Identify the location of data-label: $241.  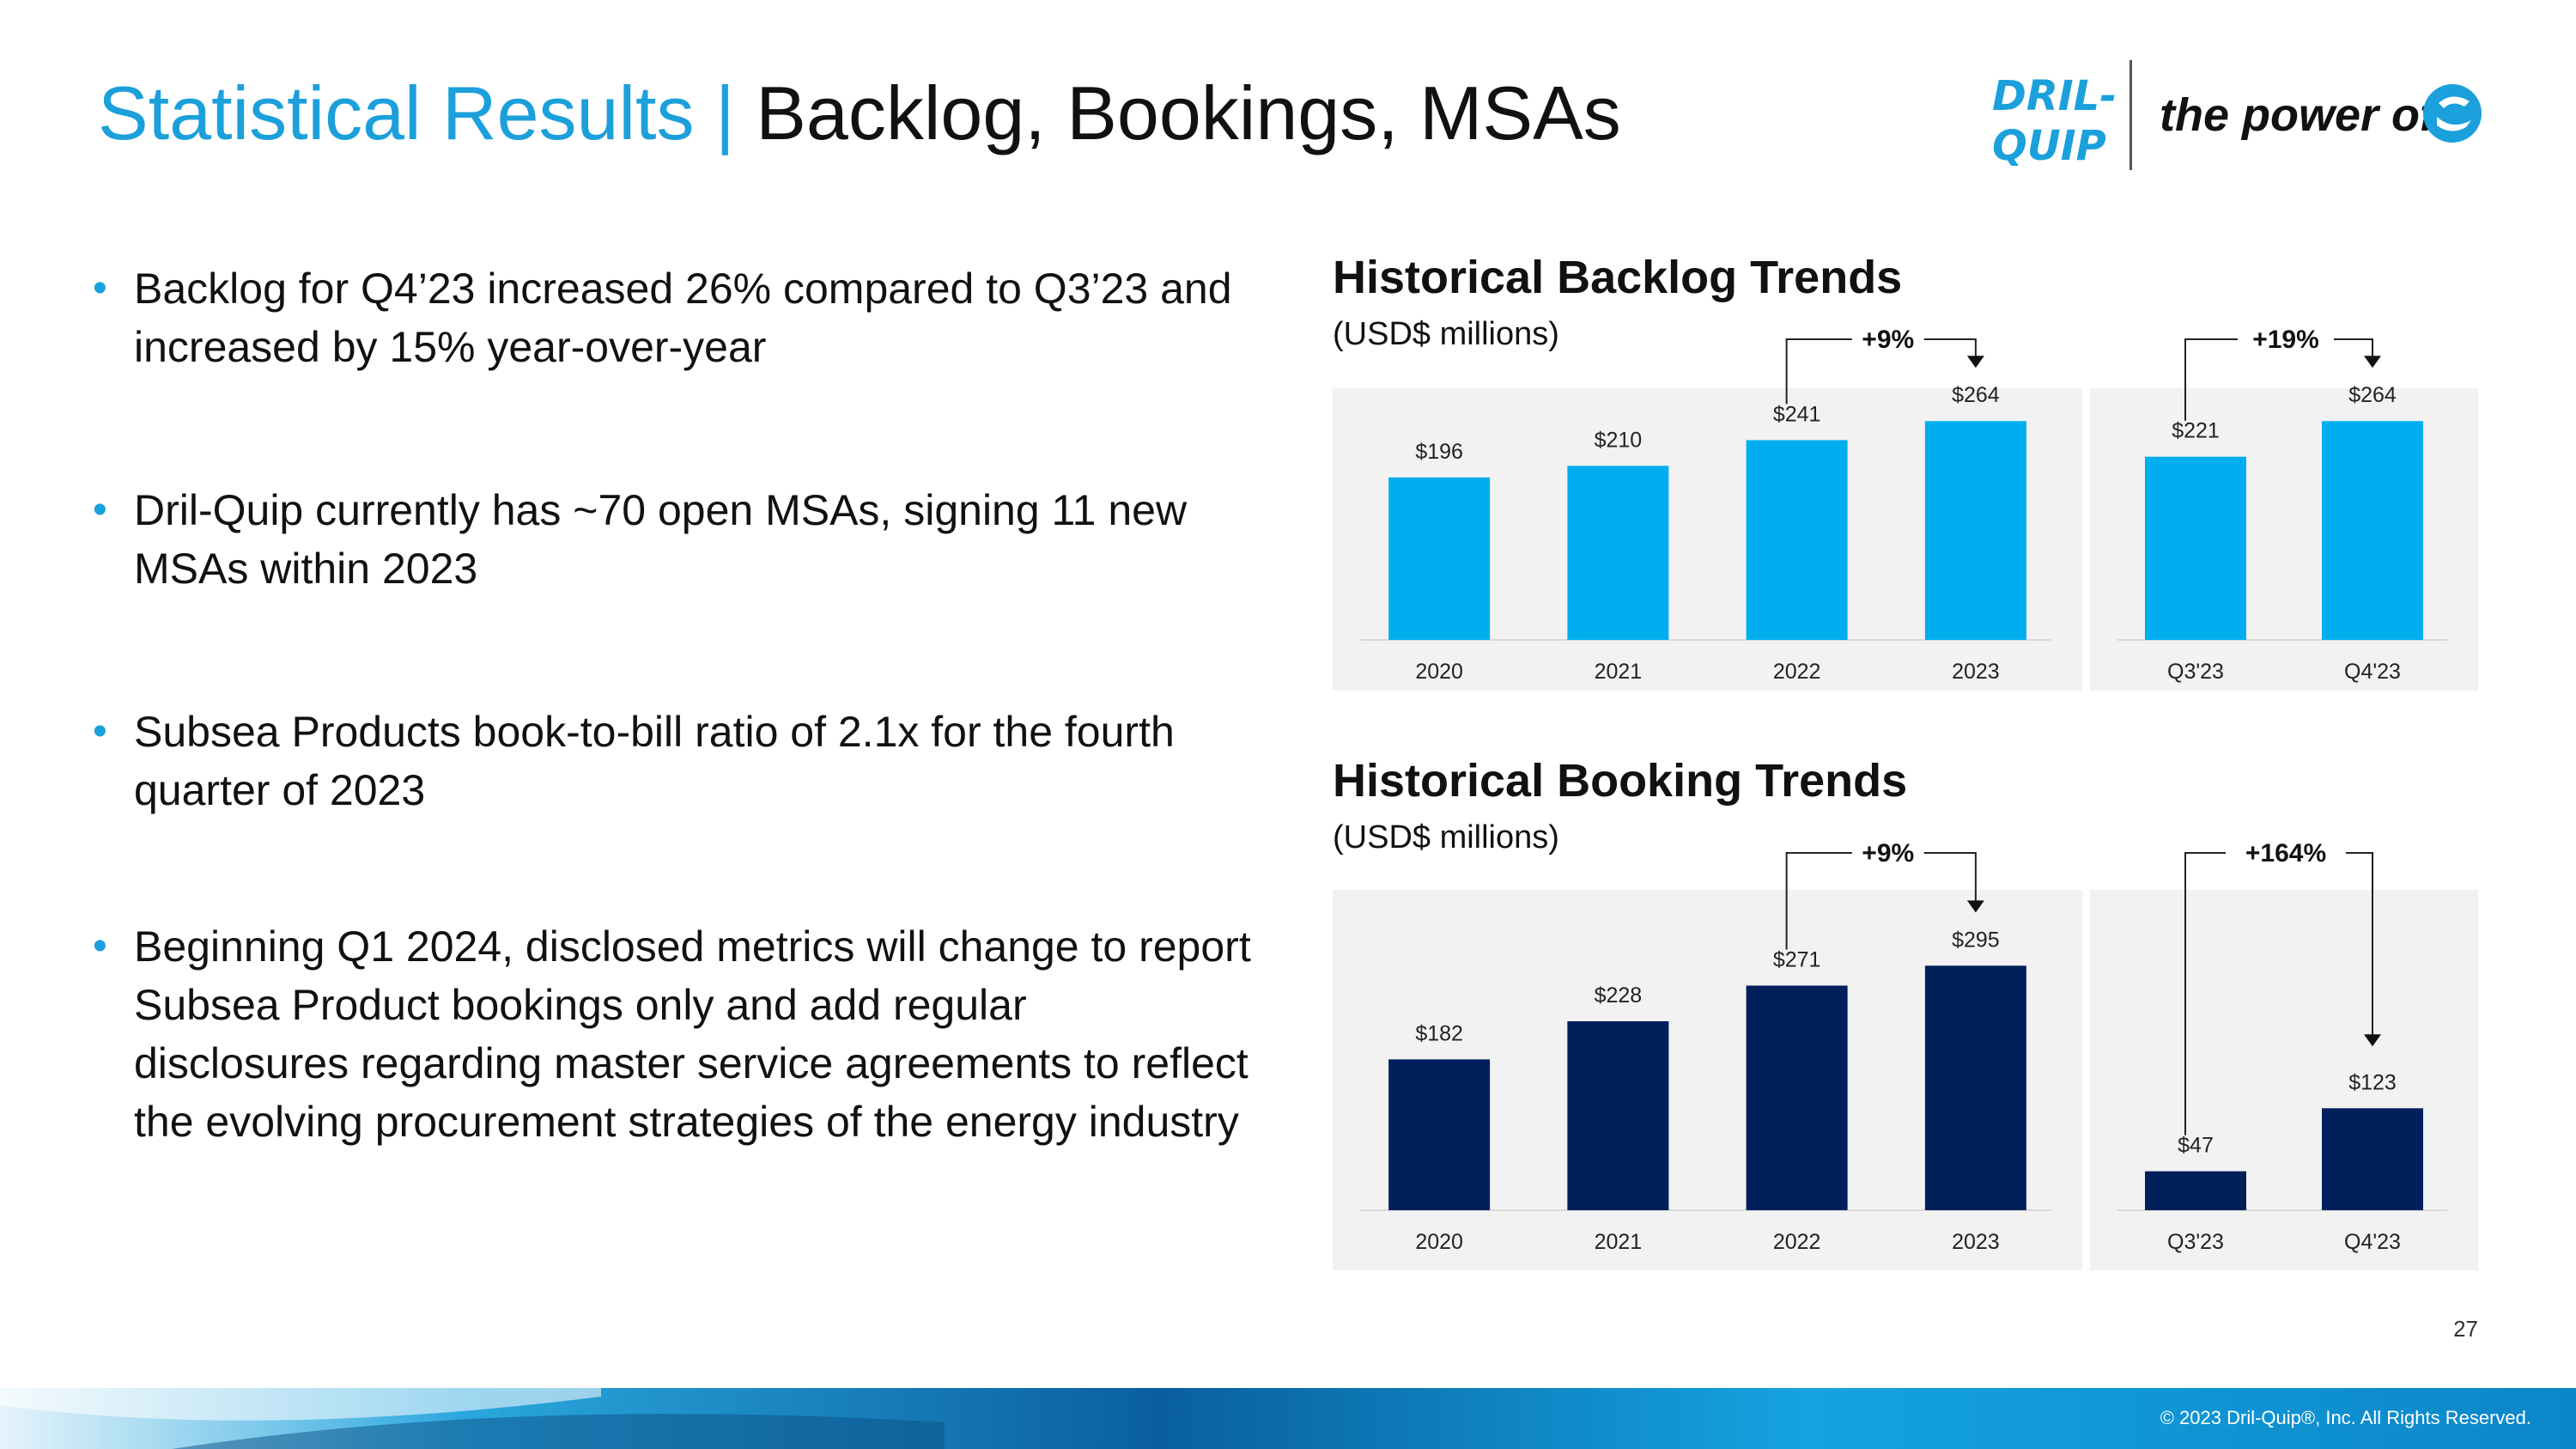
(1797, 414).